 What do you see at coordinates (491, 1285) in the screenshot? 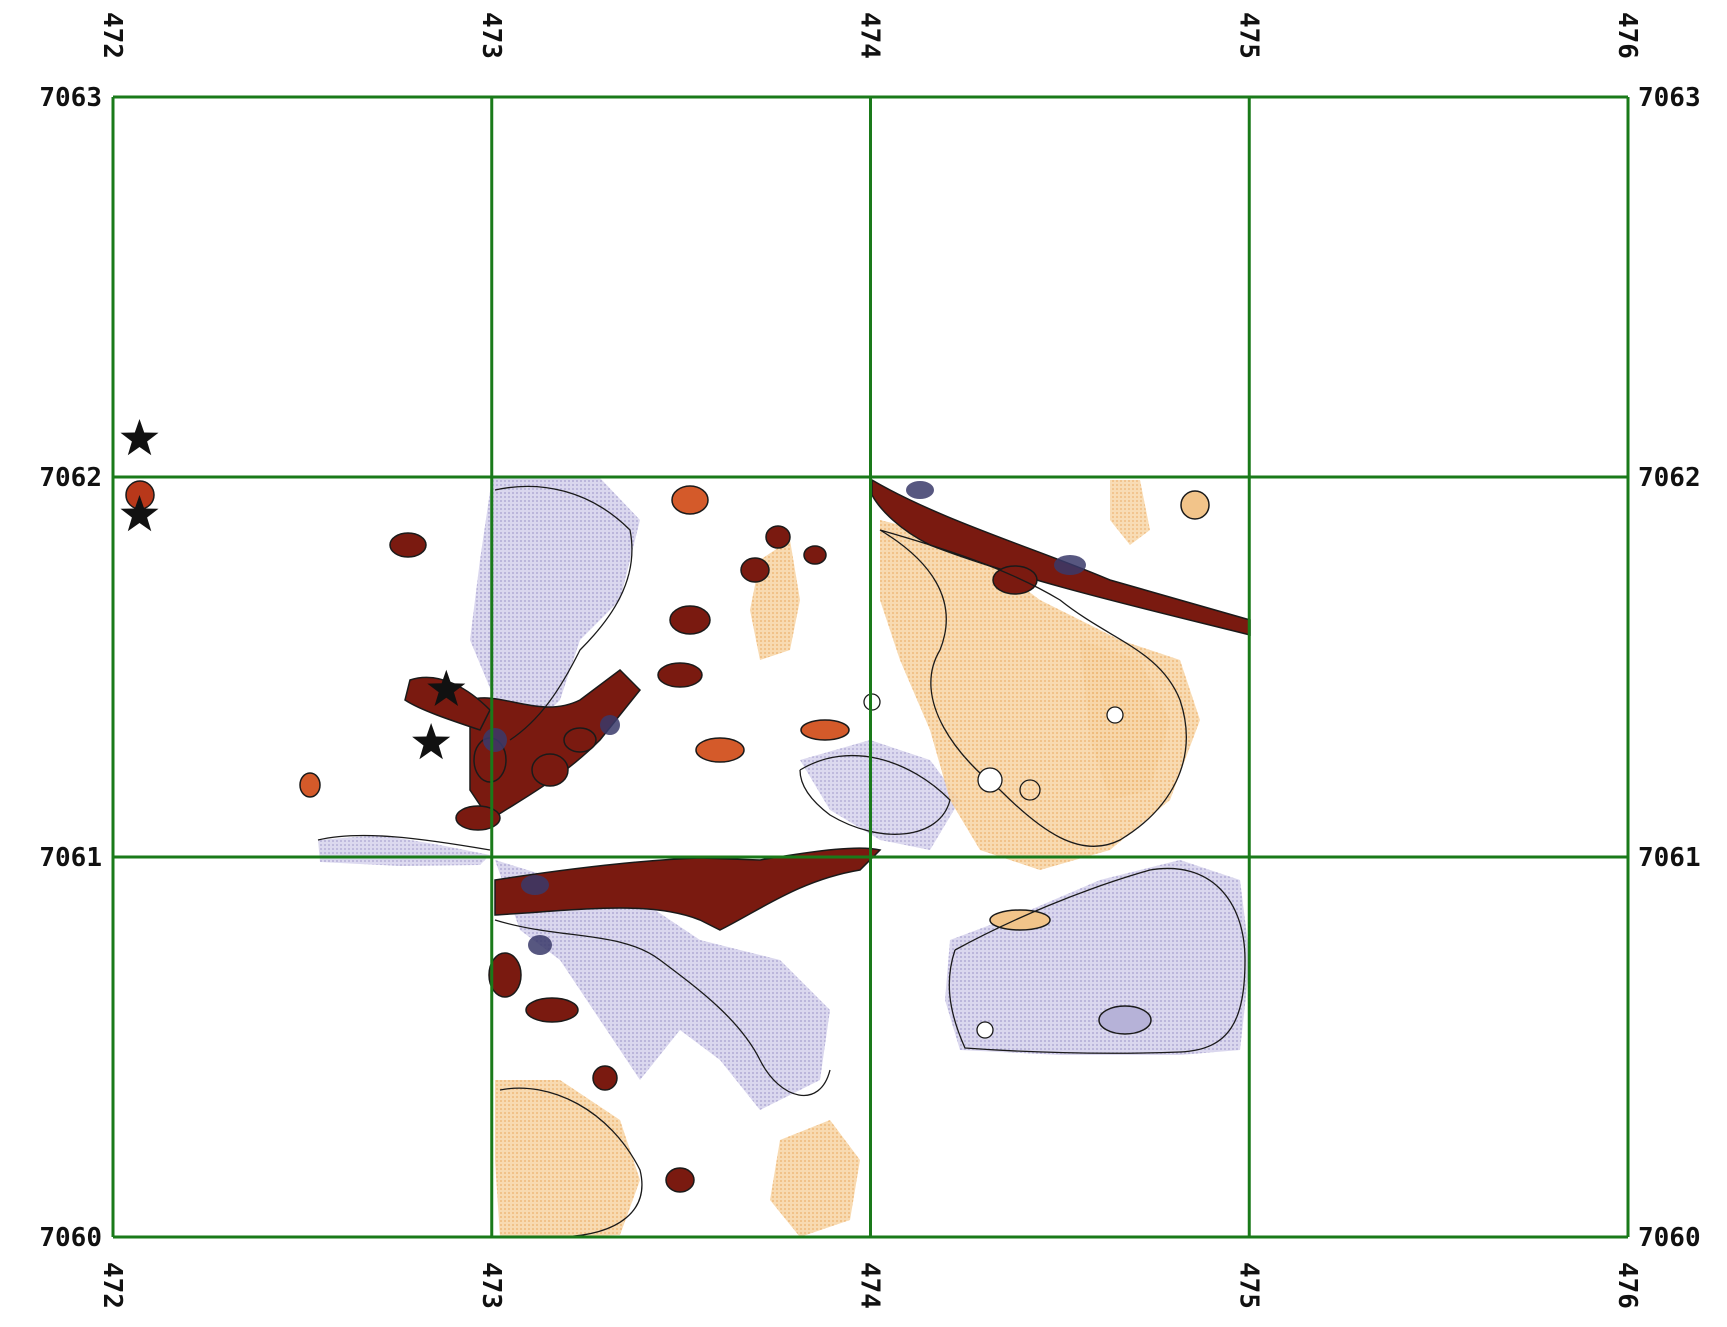
I see `x-tick-label-bottom: 473` at bounding box center [491, 1285].